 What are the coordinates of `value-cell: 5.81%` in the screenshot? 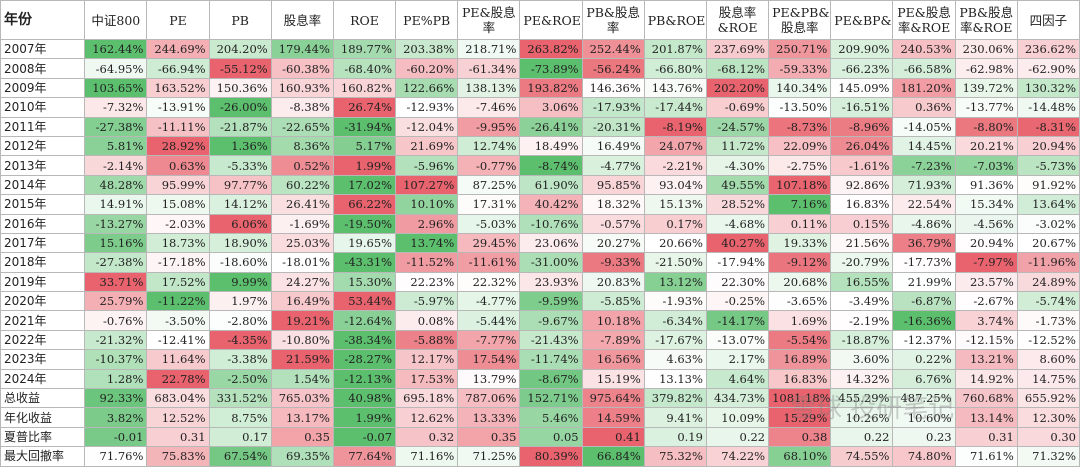 It's located at (116, 146).